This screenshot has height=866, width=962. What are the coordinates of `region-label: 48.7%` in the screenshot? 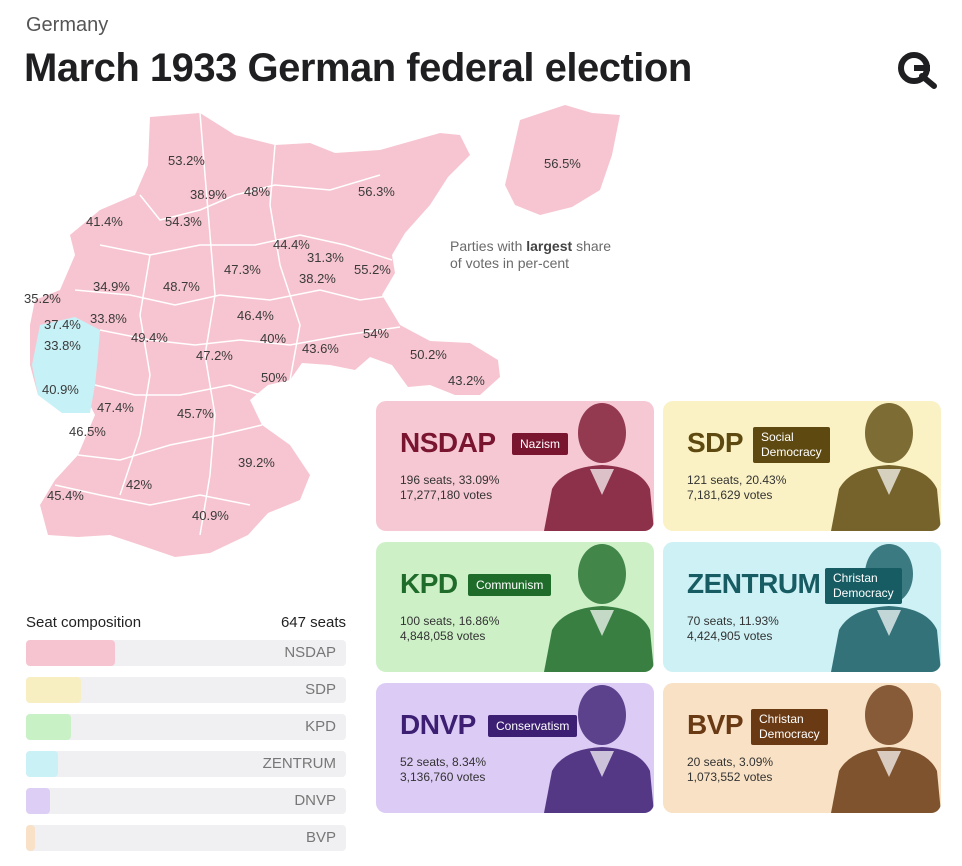 It's located at (181, 286).